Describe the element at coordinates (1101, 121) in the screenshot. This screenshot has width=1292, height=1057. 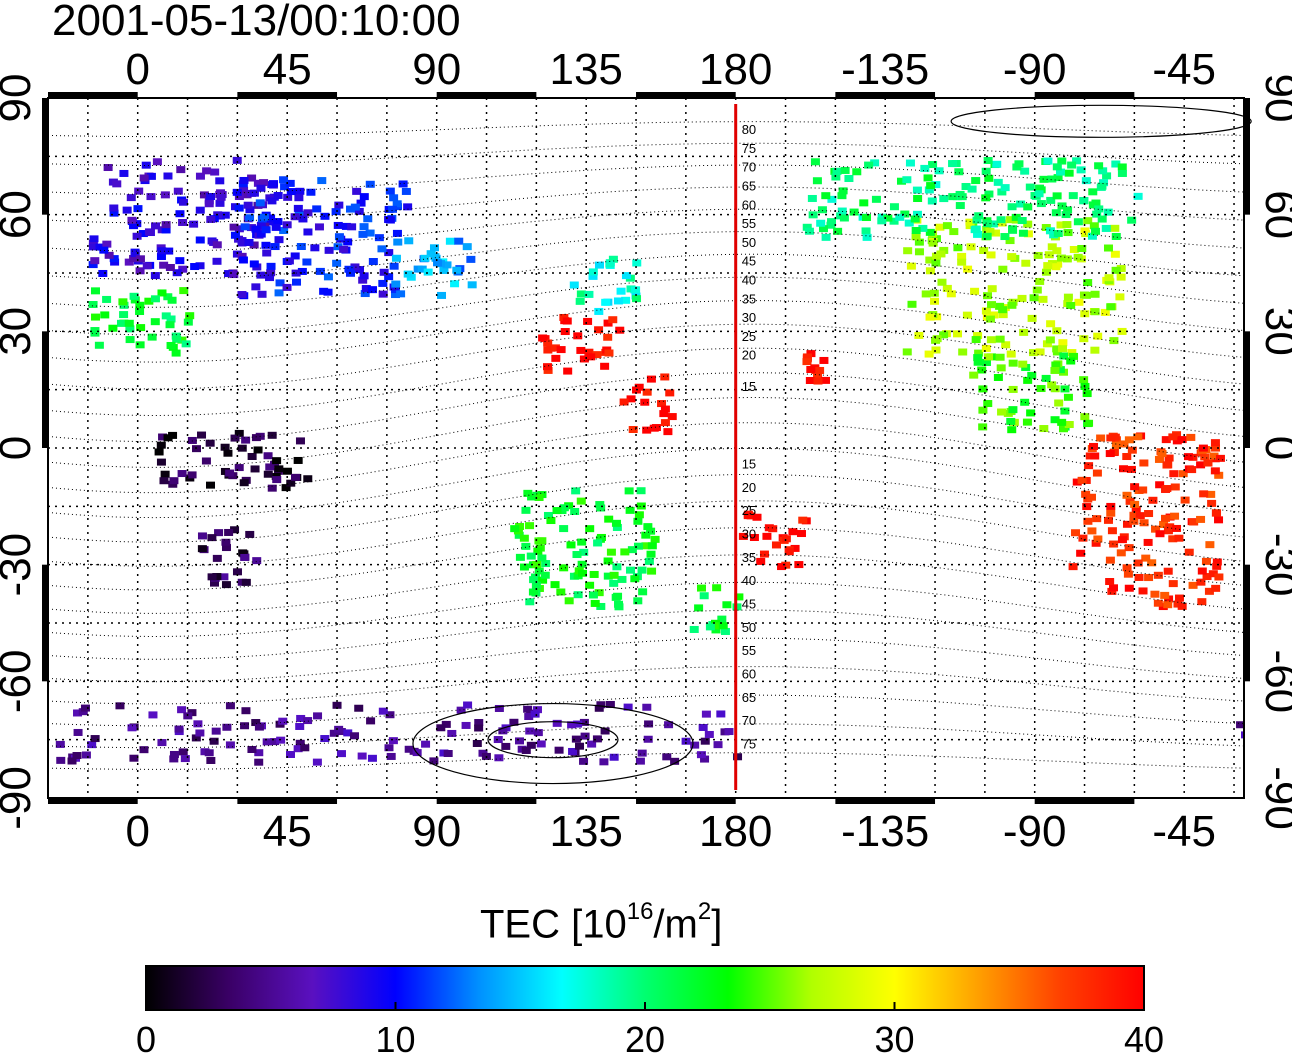
I see `north-oval` at that location.